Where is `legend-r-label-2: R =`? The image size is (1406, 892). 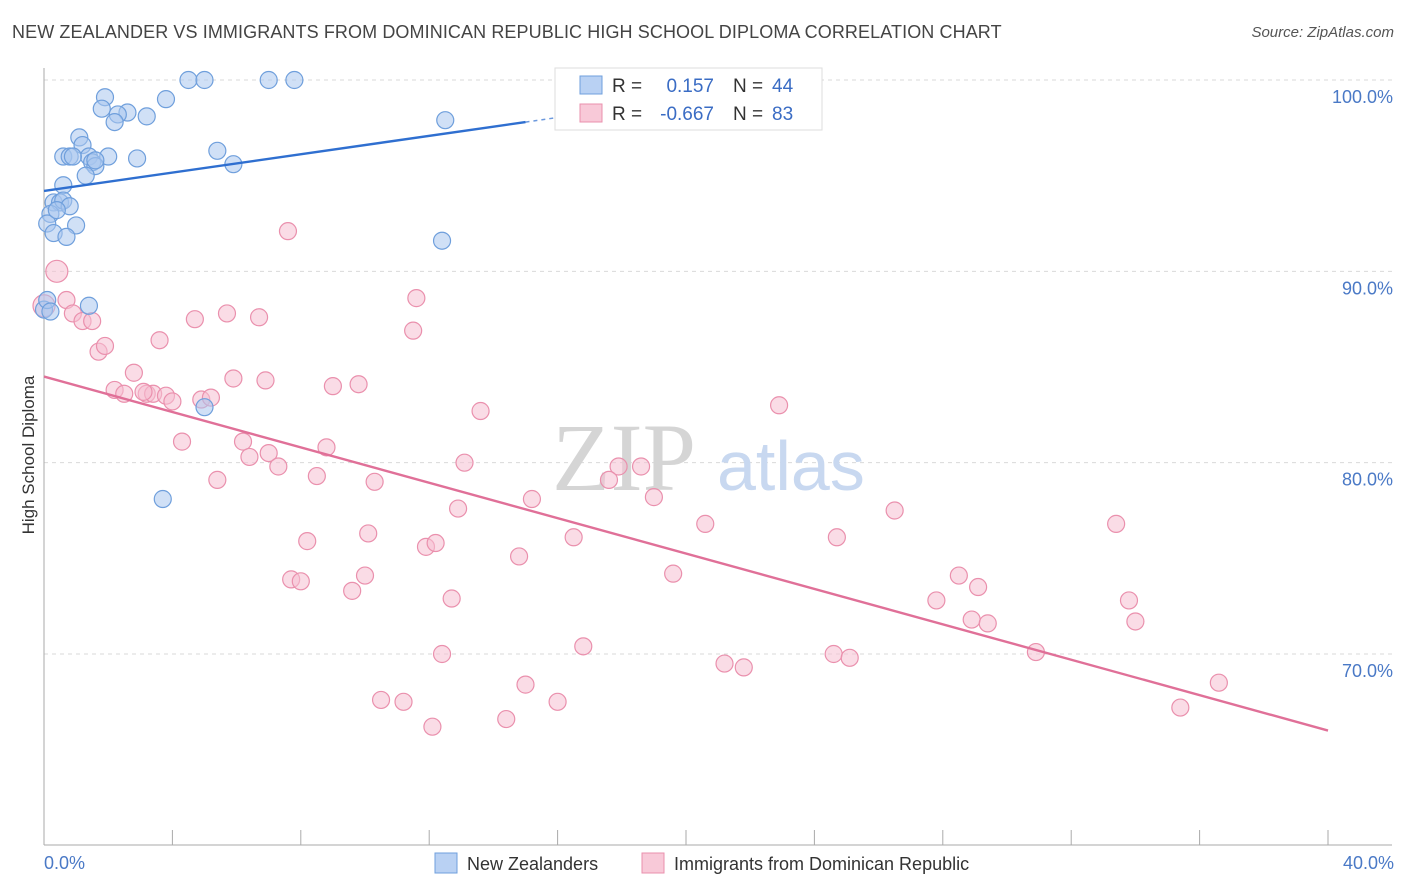 legend-r-label-2: R = is located at coordinates (627, 114).